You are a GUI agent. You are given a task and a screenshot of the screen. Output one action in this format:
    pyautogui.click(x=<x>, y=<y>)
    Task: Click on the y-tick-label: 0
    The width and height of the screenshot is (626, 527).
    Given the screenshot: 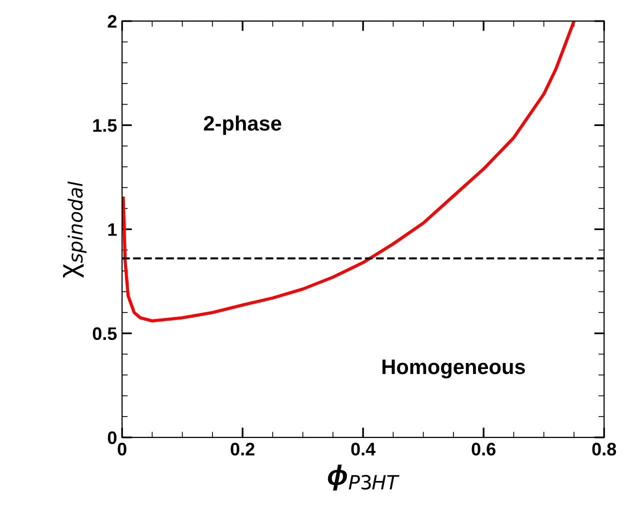 What is the action you would take?
    pyautogui.click(x=112, y=437)
    